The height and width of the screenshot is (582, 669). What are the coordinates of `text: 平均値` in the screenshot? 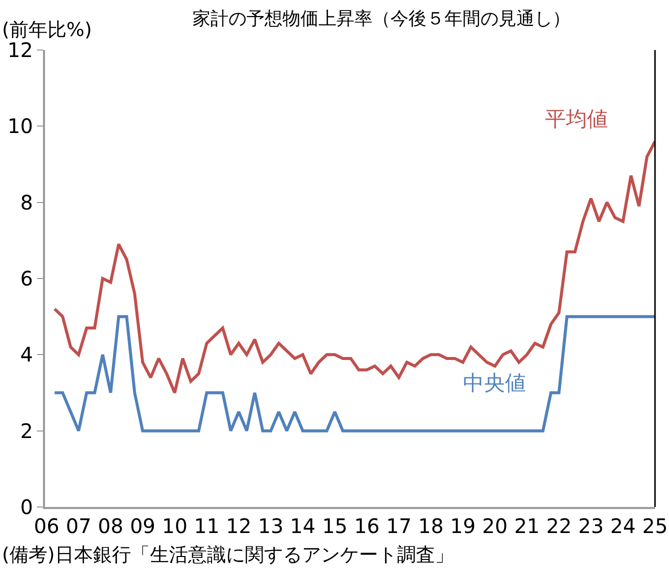 It's located at (576, 119).